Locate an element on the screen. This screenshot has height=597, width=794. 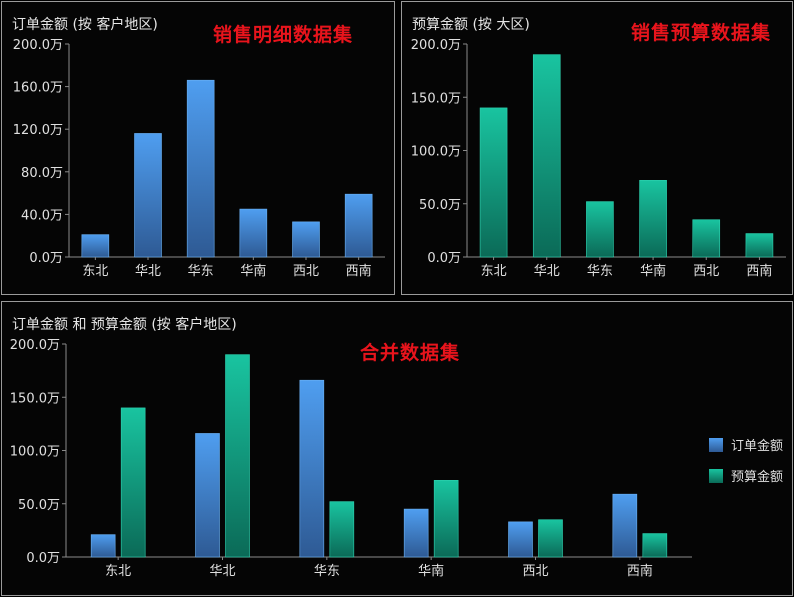
y-tick-label: 80.0万 is located at coordinates (42, 173).